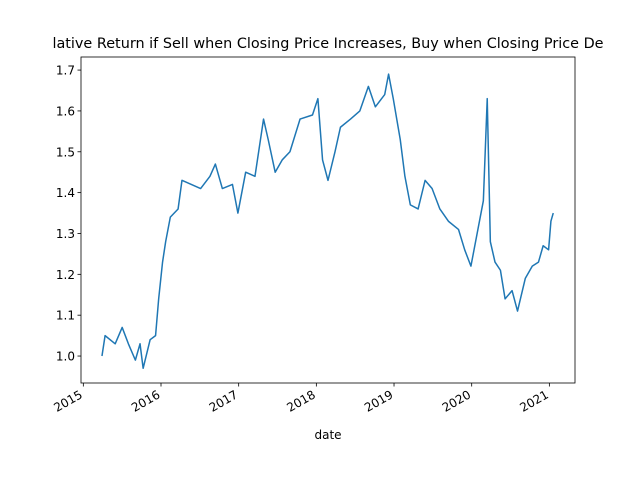 The height and width of the screenshot is (480, 640). I want to click on x-tick-label: 2021, so click(533, 400).